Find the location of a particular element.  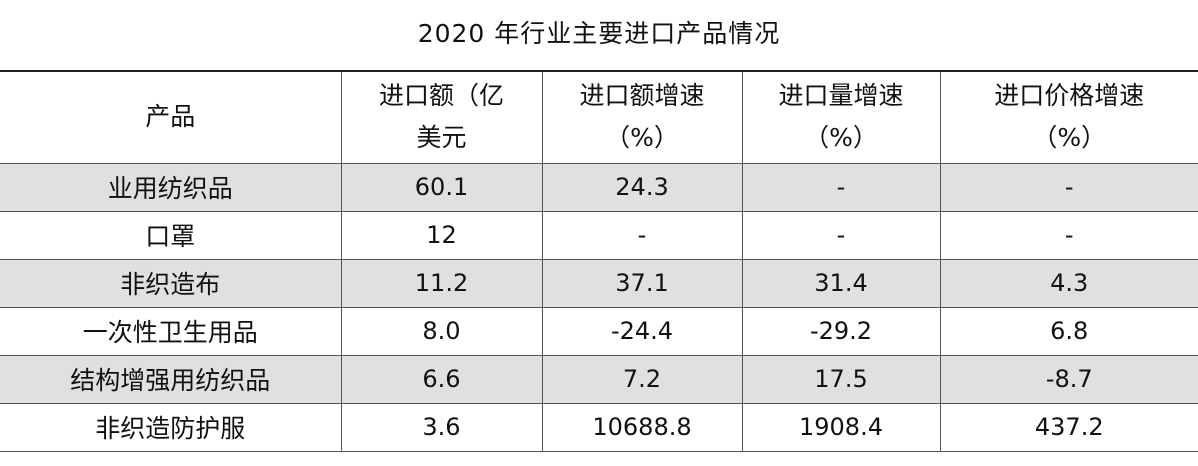

header-value-growth-line1: 进口额增速 is located at coordinates (642, 96).